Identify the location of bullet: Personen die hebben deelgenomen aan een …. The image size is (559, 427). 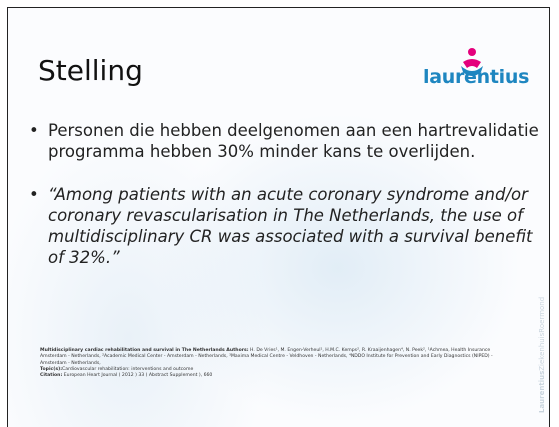
(289, 141).